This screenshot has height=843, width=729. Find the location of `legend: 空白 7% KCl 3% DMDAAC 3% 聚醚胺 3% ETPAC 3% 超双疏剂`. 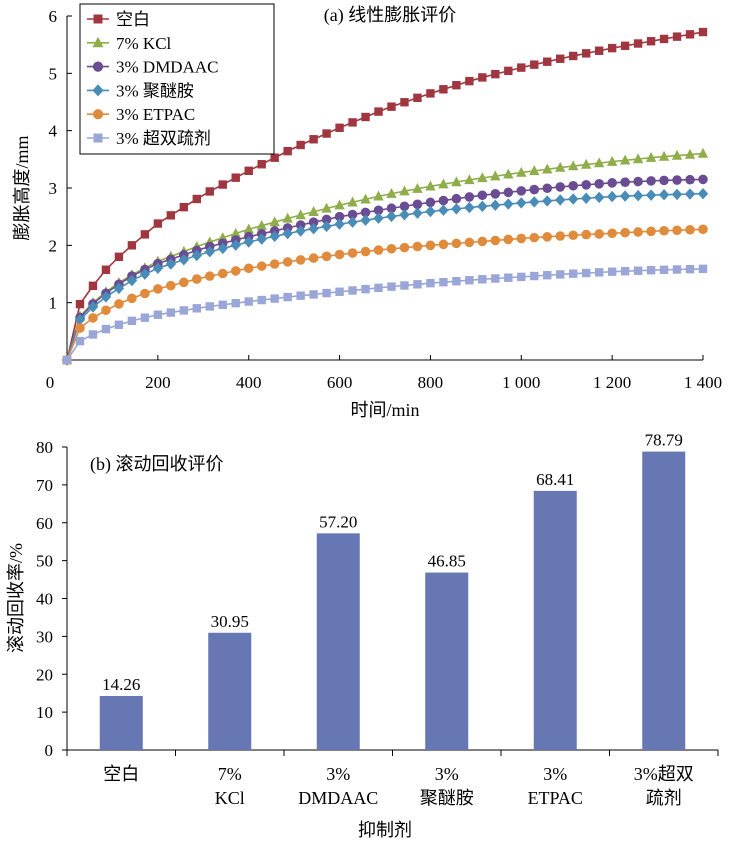

legend: 空白 7% KCl 3% DMDAAC 3% 聚醚胺 3% ETPAC 3% 超双疏剂 is located at coordinates (177, 79).